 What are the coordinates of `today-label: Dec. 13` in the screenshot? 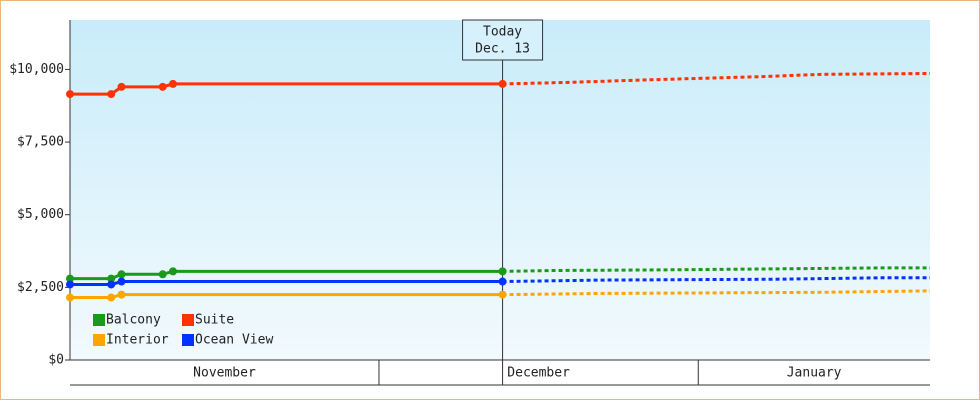 It's located at (502, 49).